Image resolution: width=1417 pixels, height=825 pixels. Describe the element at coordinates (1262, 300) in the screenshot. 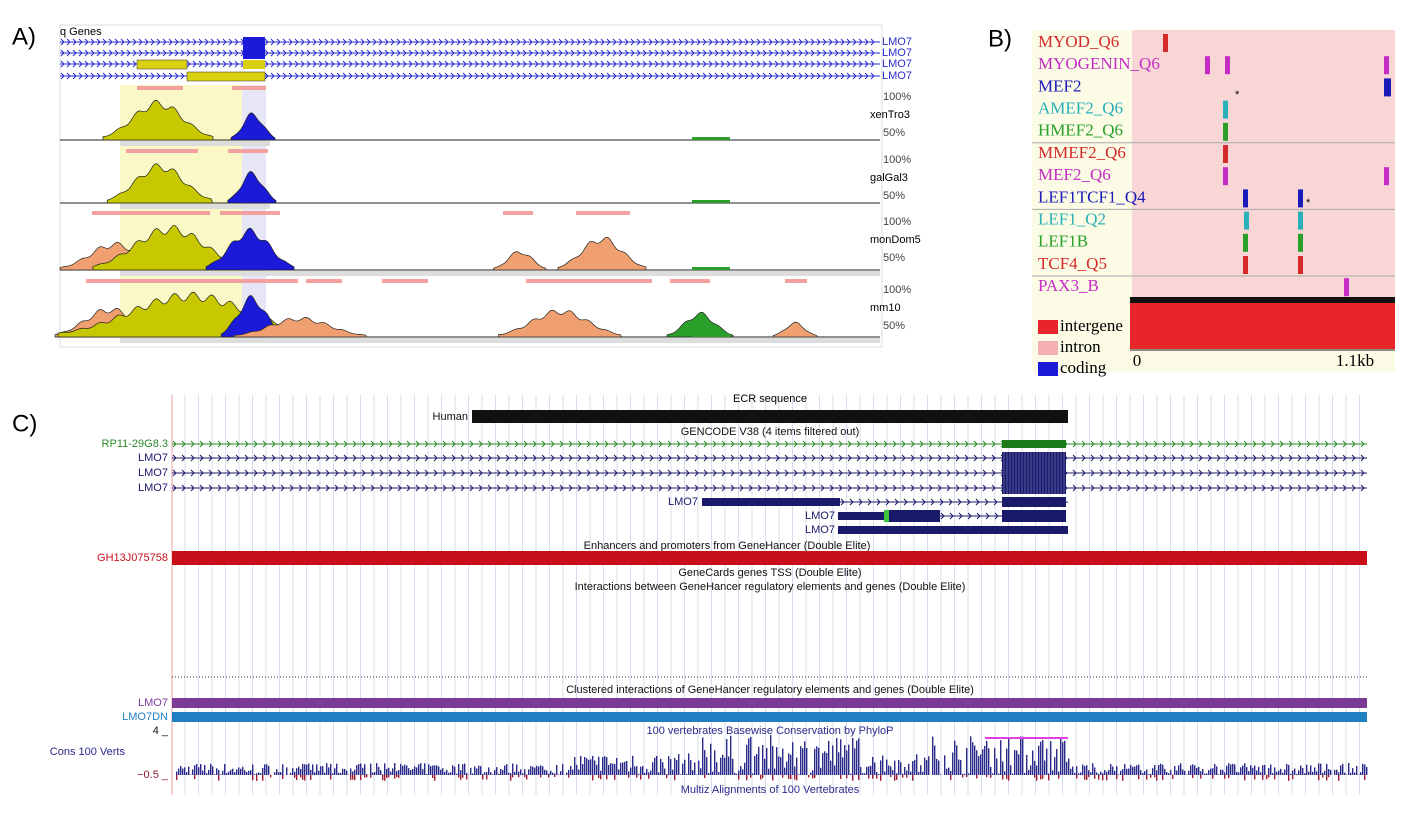

I see `sequence-bar` at that location.